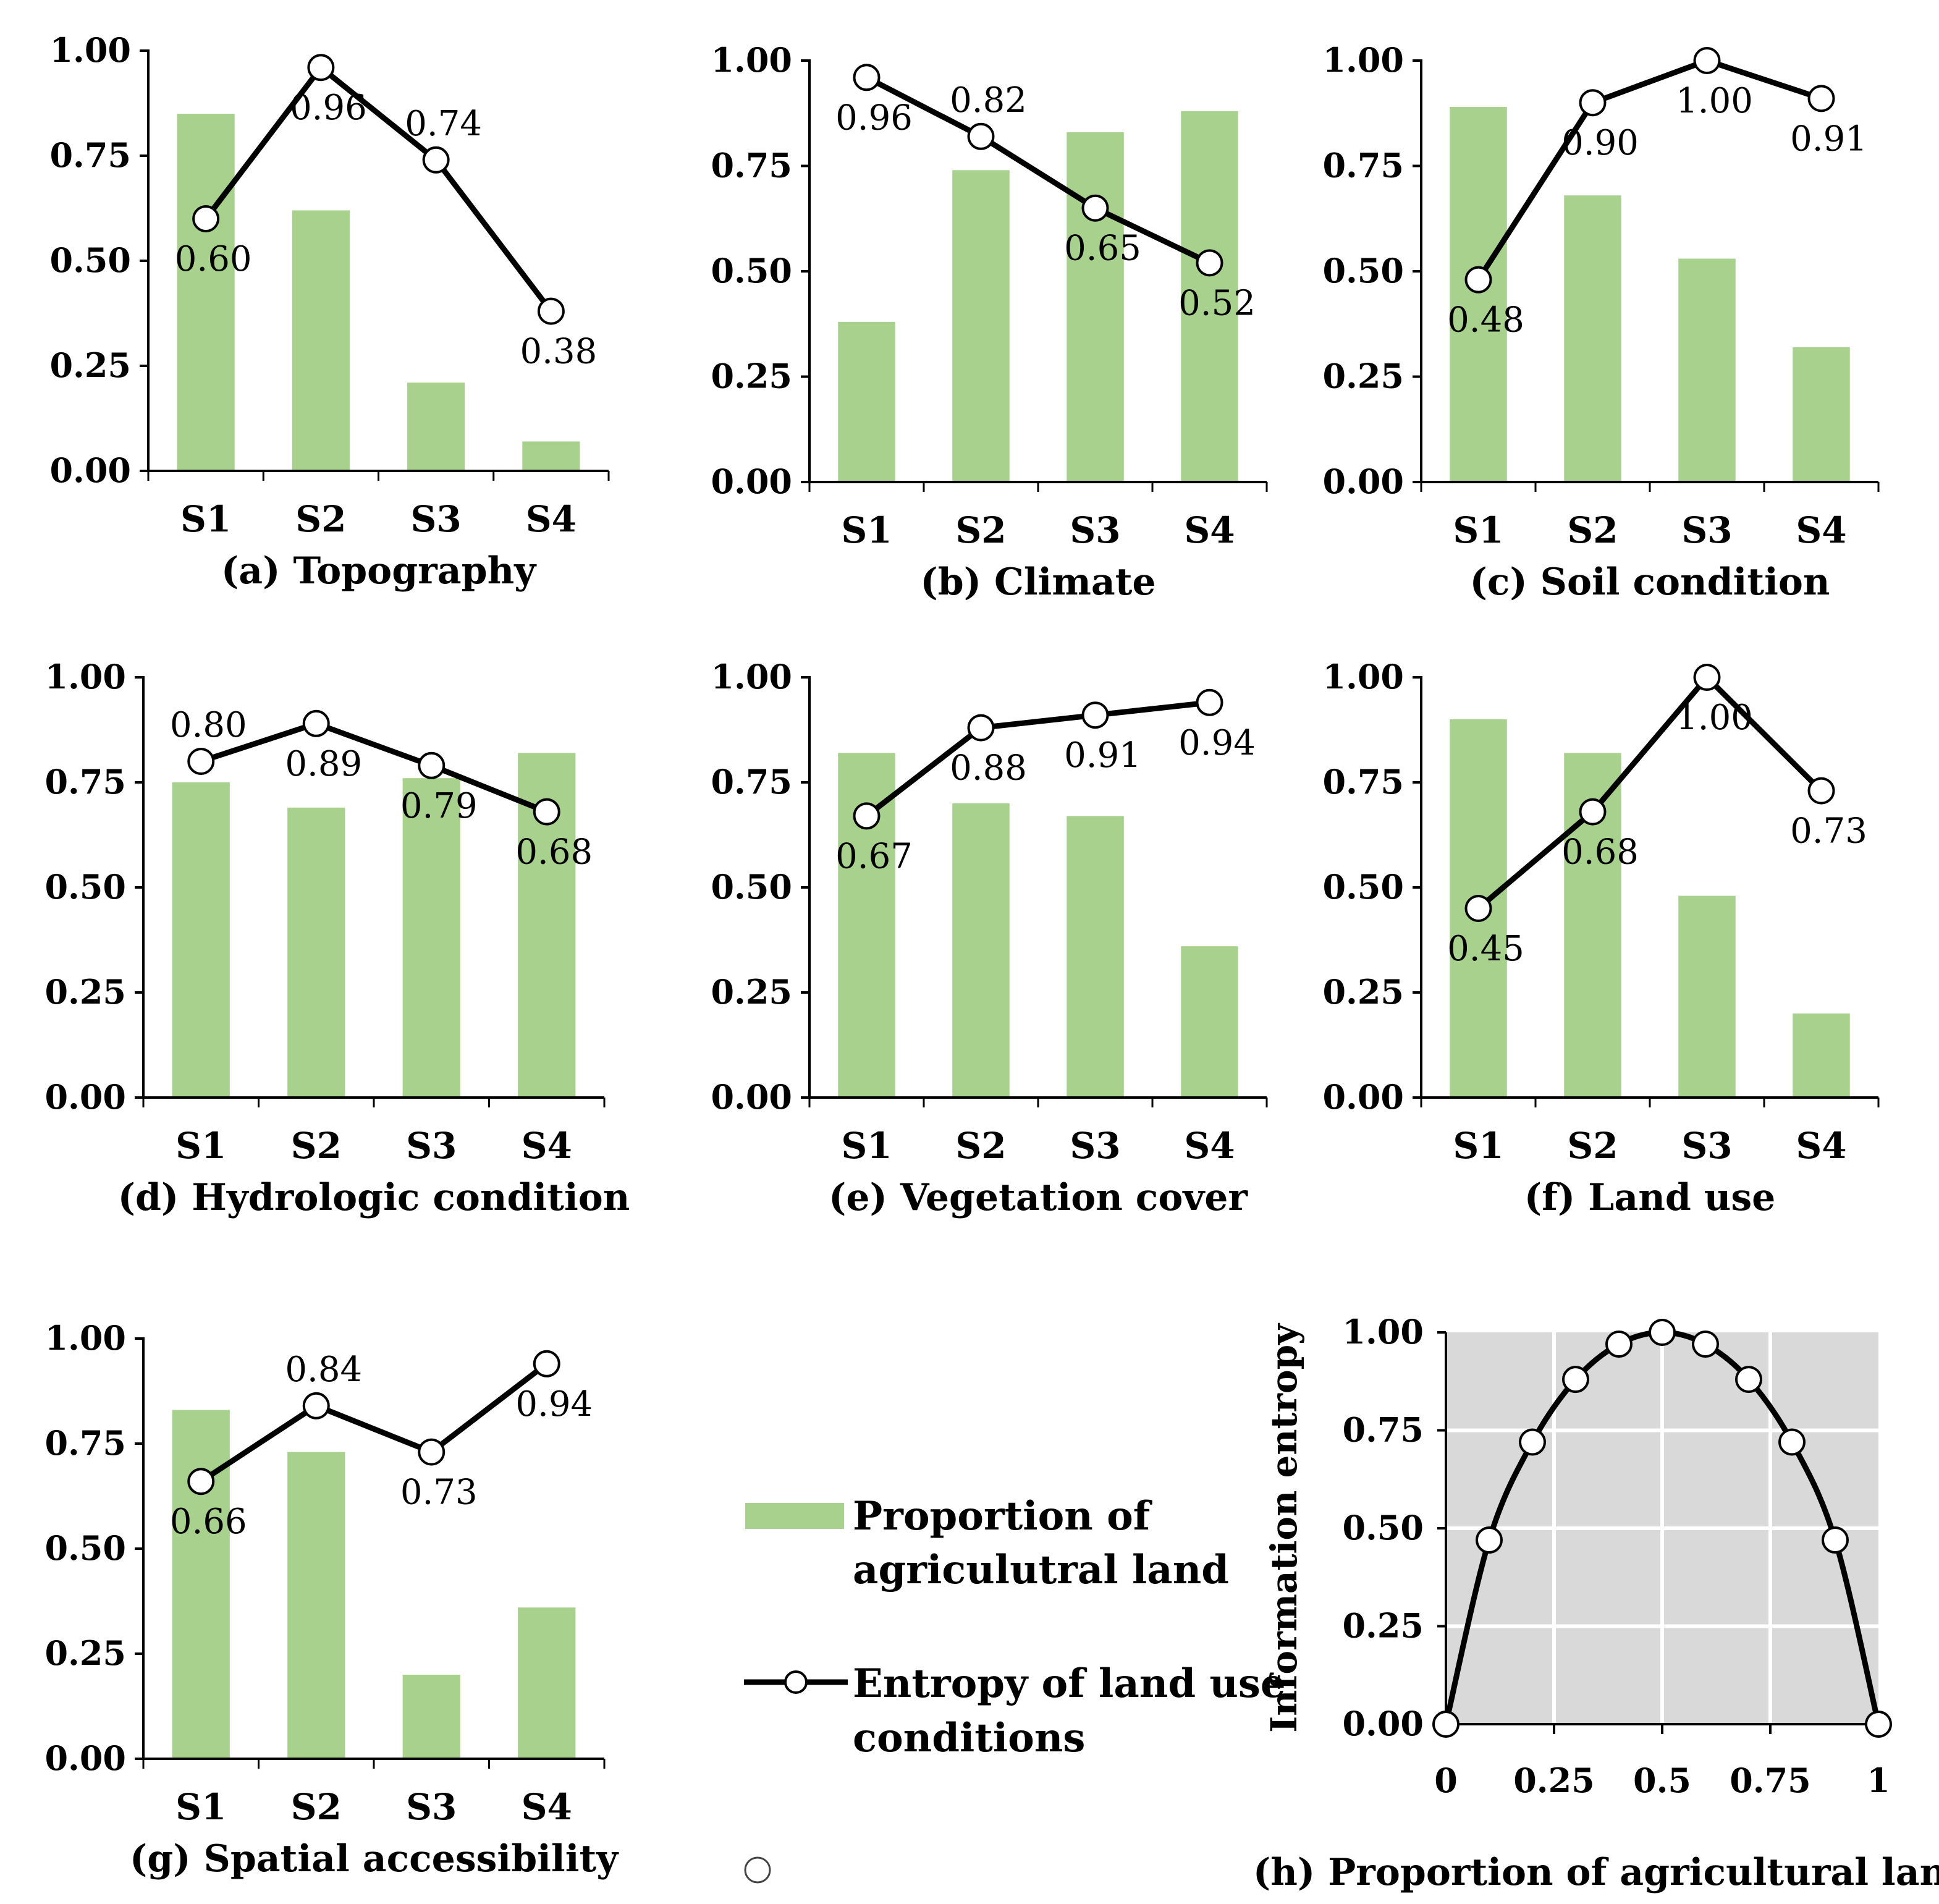 The height and width of the screenshot is (1904, 1939). Describe the element at coordinates (1002, 1516) in the screenshot. I see `legend-bar-label-line1: Proportion of` at that location.